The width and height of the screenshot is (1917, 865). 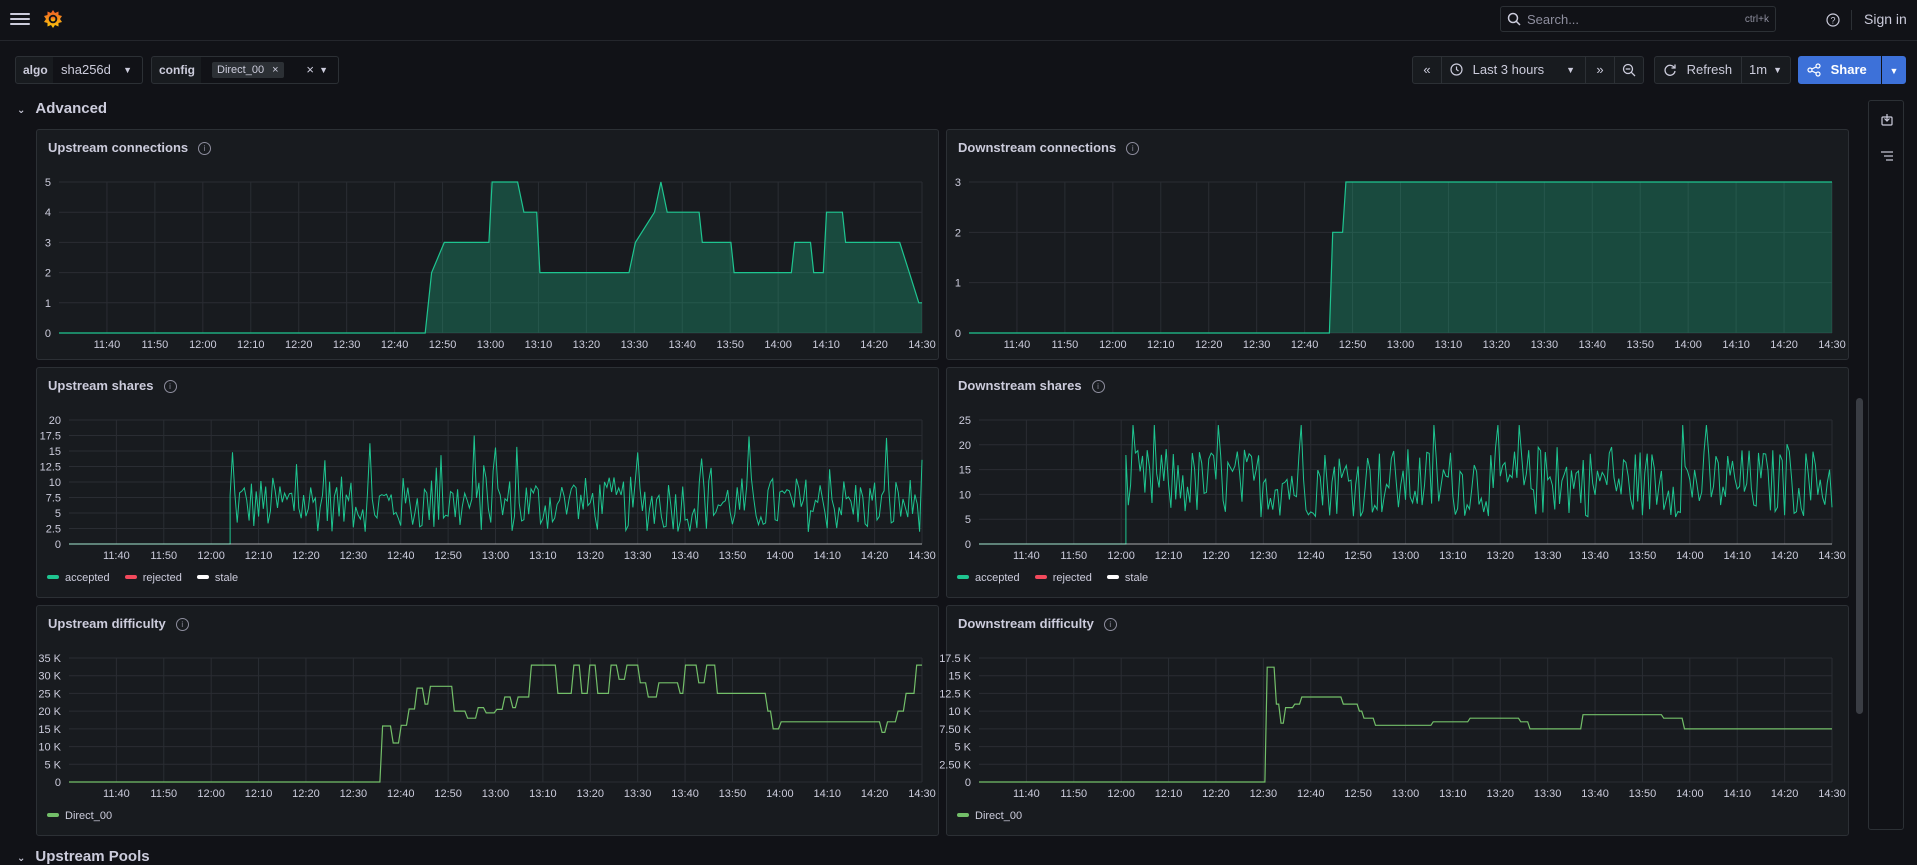 I want to click on time-range-picker: Last 3 hours ▼, so click(x=1513, y=70).